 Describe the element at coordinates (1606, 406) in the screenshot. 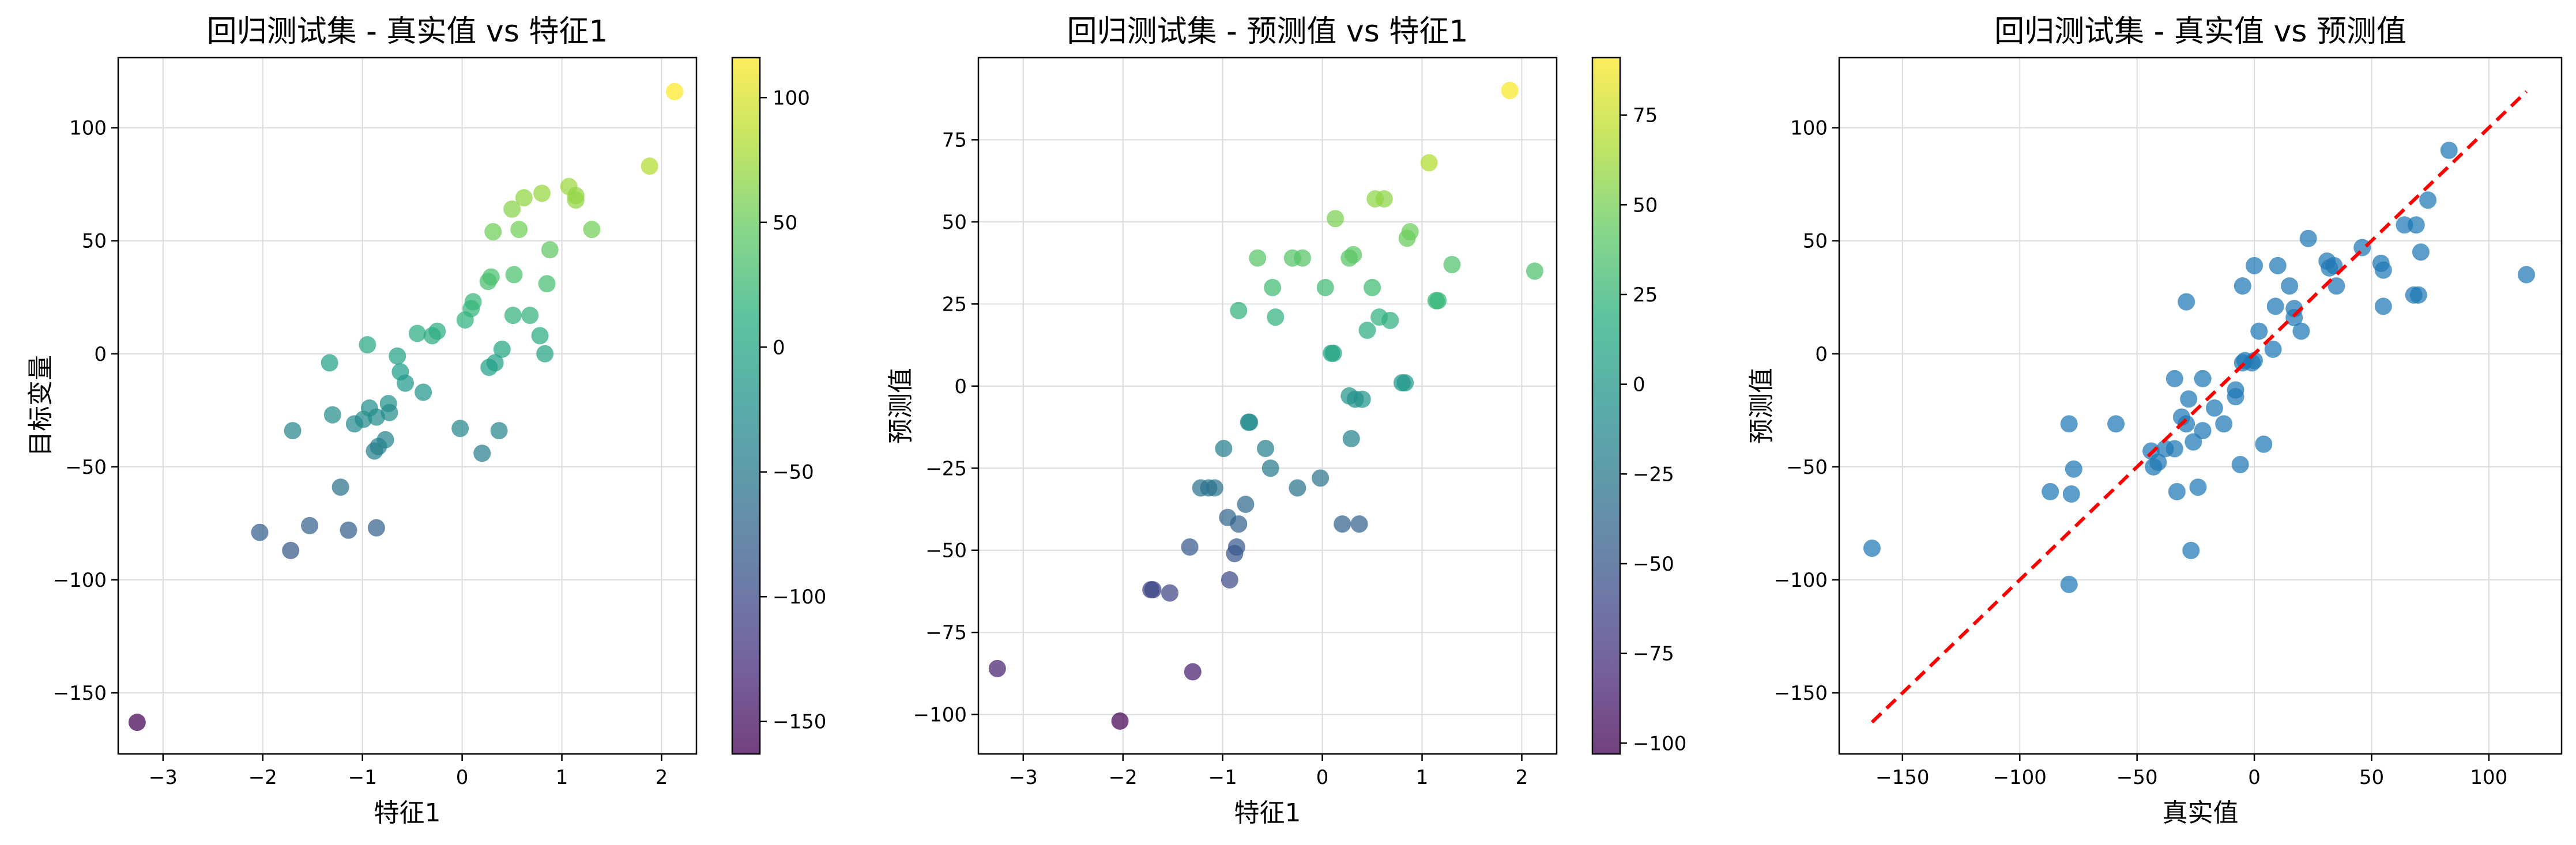

I see `colorbar-gradient` at that location.